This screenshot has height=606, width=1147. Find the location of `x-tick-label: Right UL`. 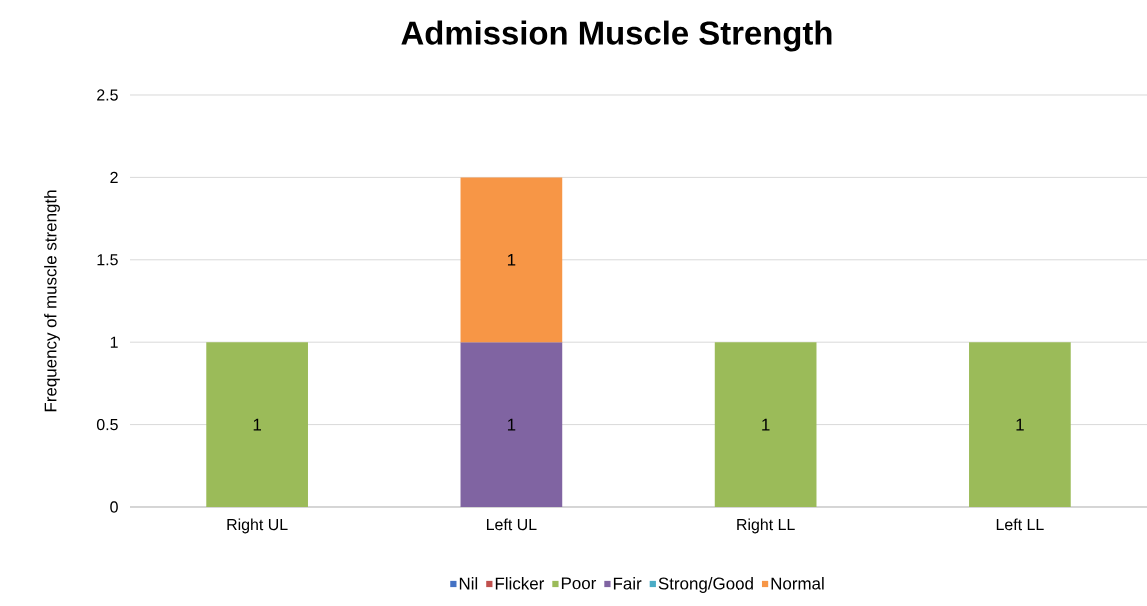

x-tick-label: Right UL is located at coordinates (257, 526).